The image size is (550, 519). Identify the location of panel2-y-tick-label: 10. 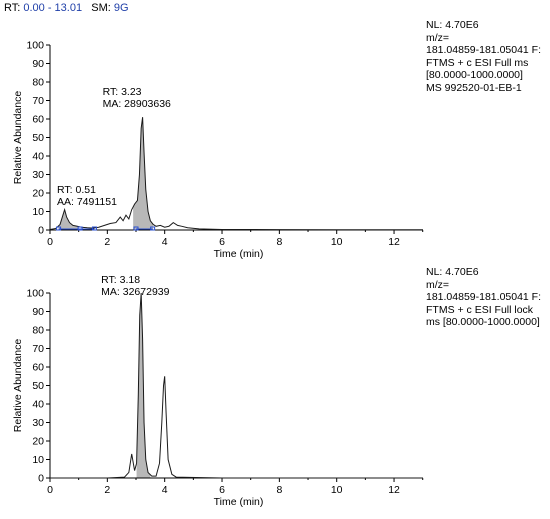
(38, 460).